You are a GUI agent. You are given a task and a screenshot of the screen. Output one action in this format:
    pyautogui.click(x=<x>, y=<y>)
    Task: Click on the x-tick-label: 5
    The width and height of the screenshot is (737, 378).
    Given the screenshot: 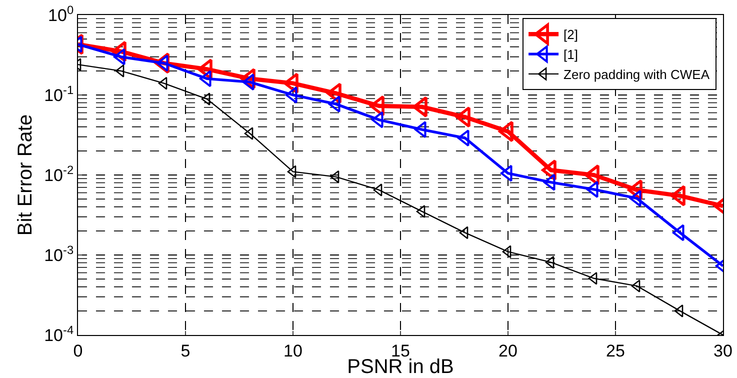 What is the action you would take?
    pyautogui.click(x=185, y=350)
    